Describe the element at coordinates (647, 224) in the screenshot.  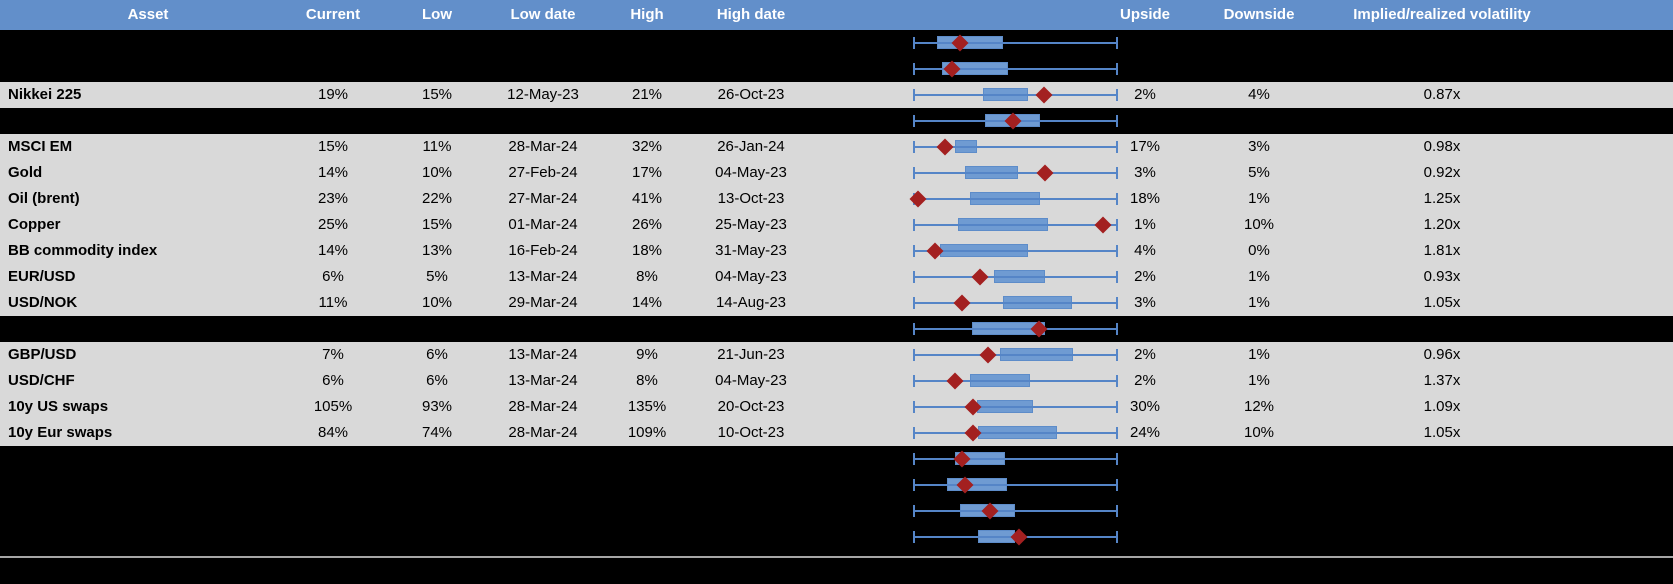
I see `high-cell: 26%` at that location.